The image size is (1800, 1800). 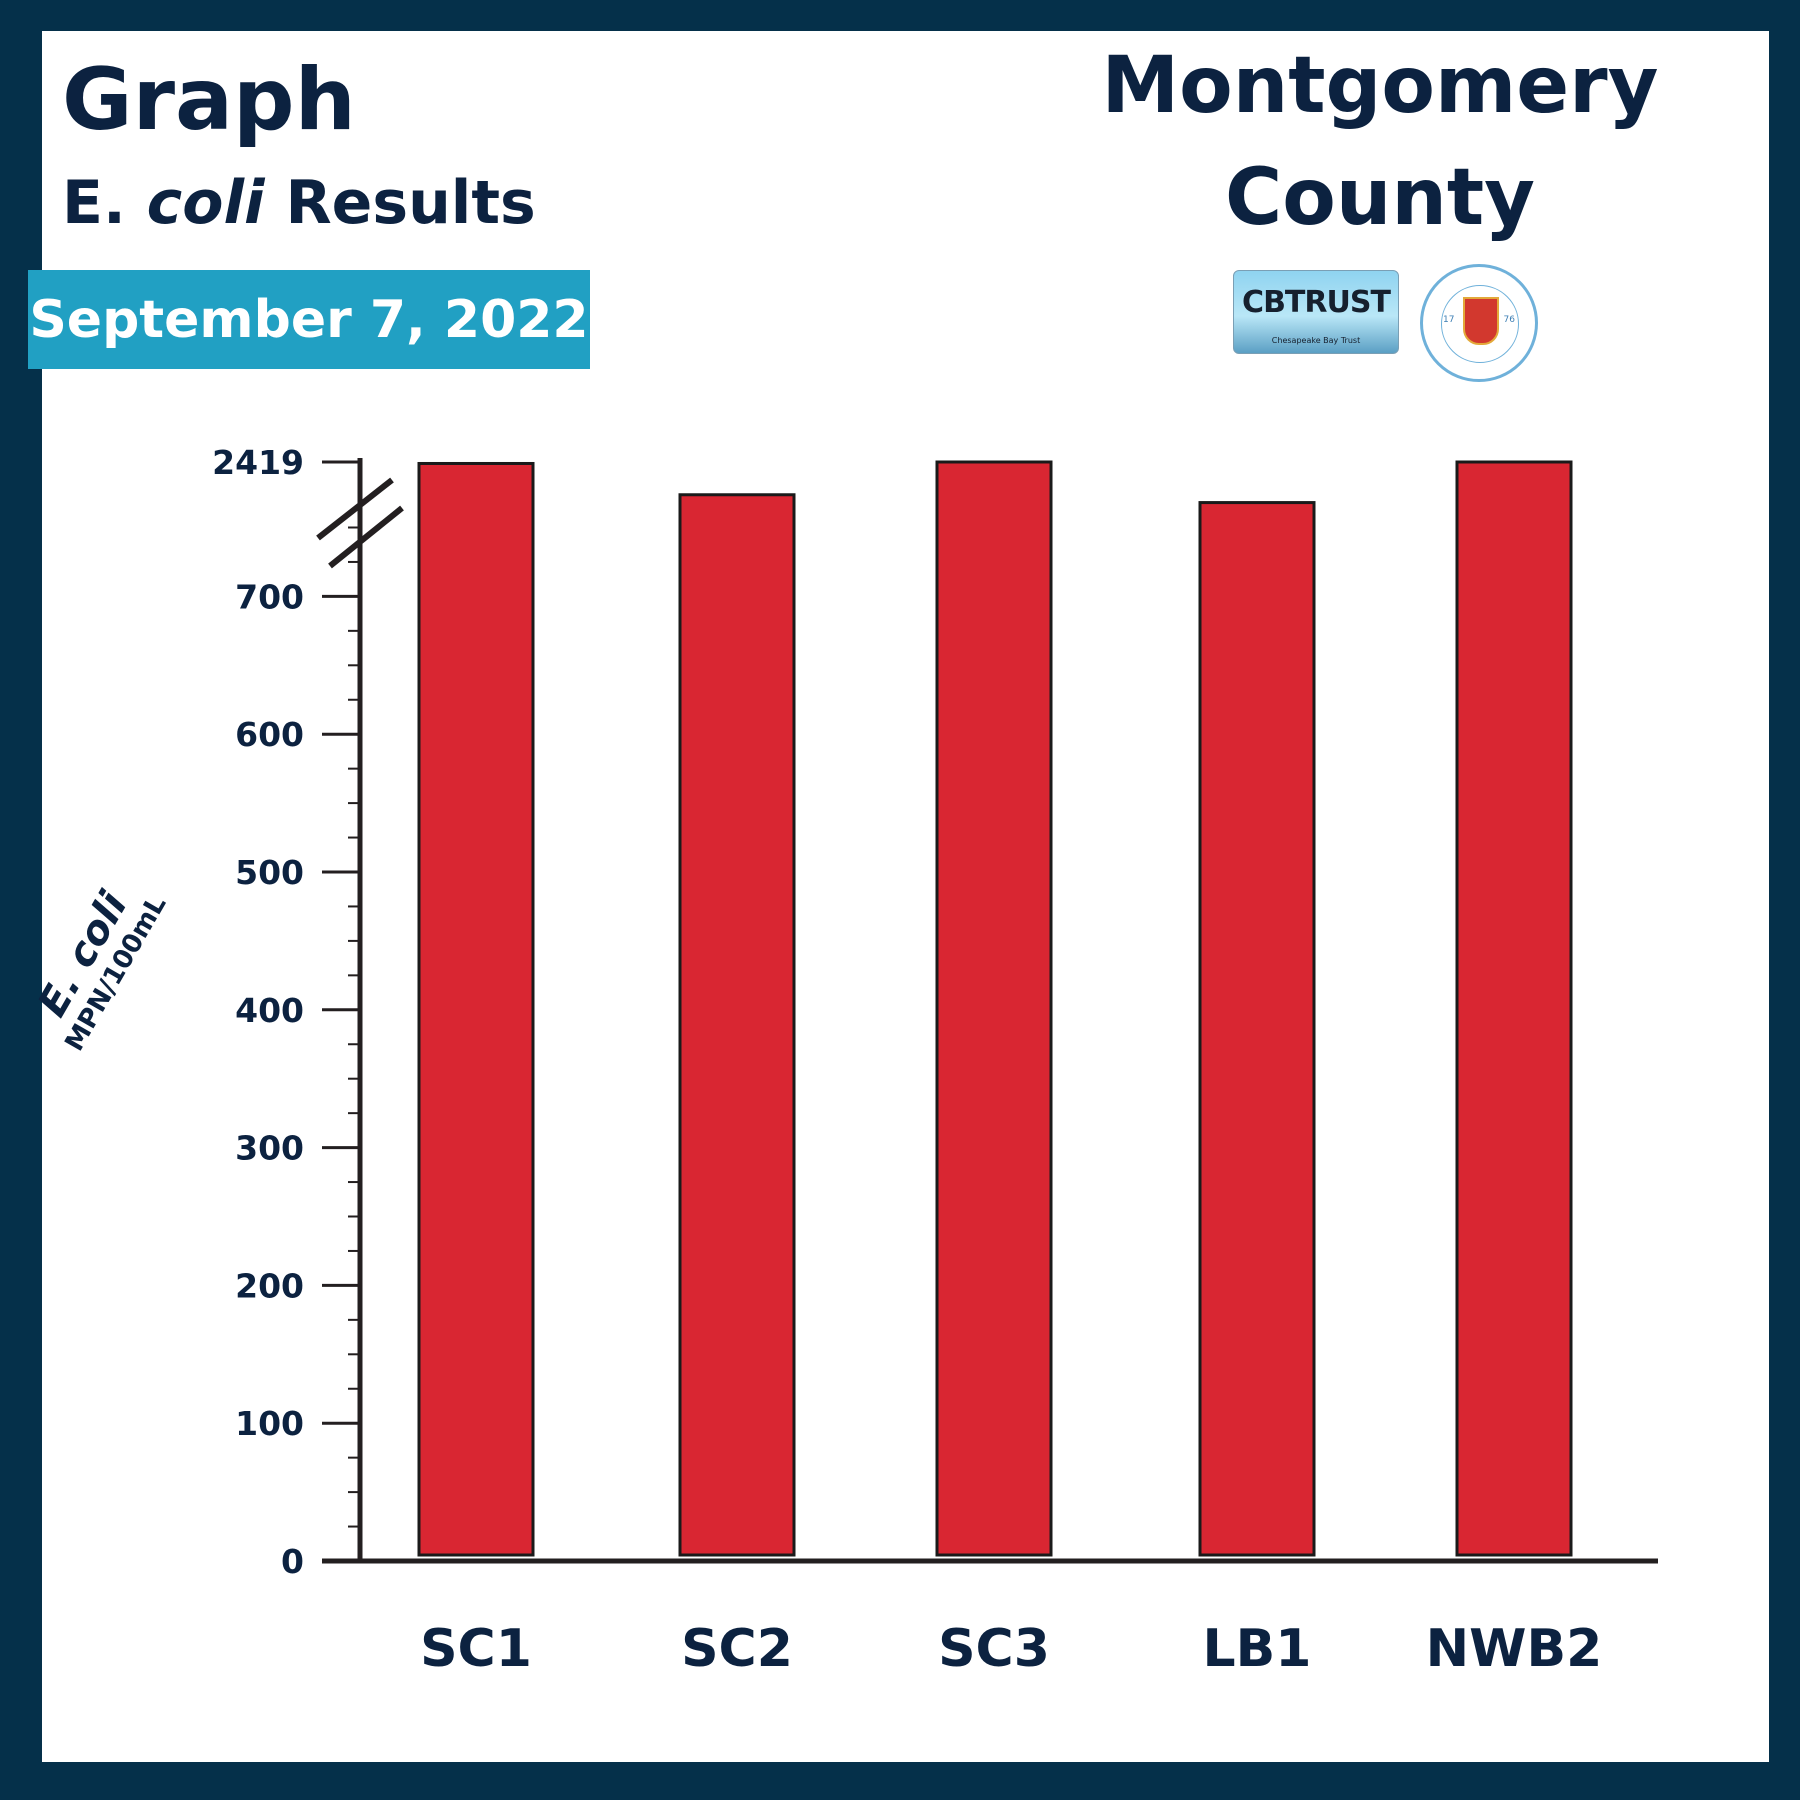 I want to click on y-tick-label-600: 600, so click(x=269, y=734).